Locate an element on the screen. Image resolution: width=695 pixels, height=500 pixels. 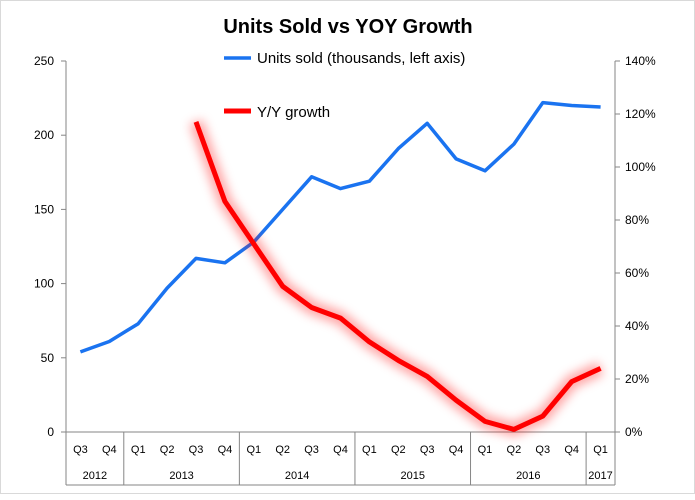
year-label: 2012 is located at coordinates (95, 476).